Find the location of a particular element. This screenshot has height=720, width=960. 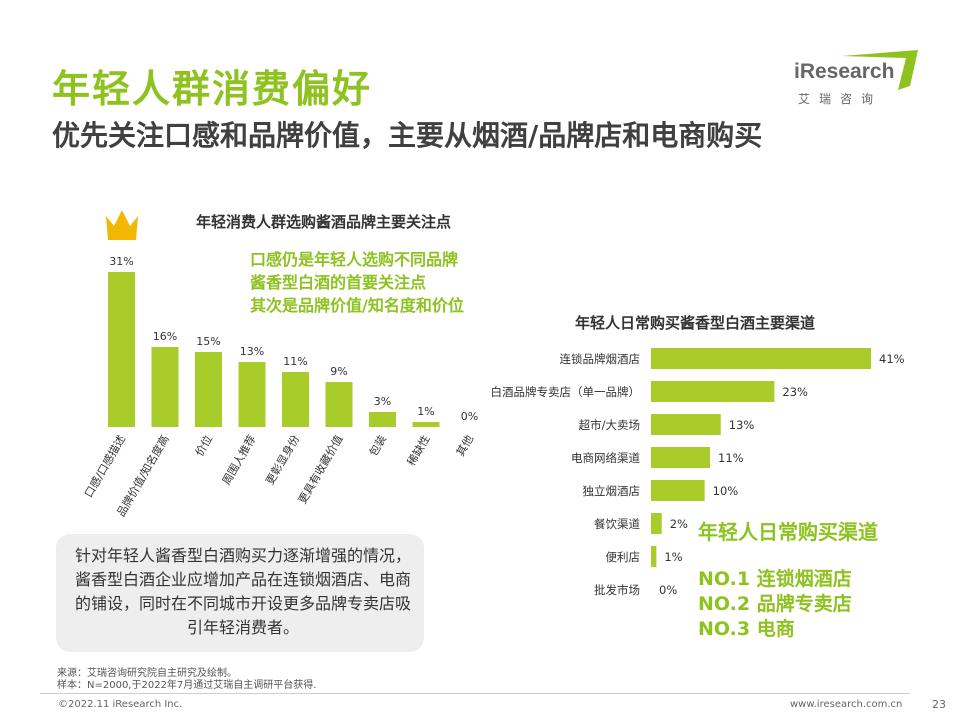

channel-summary: 年轻人日常购买渠道 NO.1 连锁烟酒店 NO.2 品牌专卖店 NO.3 电商 is located at coordinates (788, 579).